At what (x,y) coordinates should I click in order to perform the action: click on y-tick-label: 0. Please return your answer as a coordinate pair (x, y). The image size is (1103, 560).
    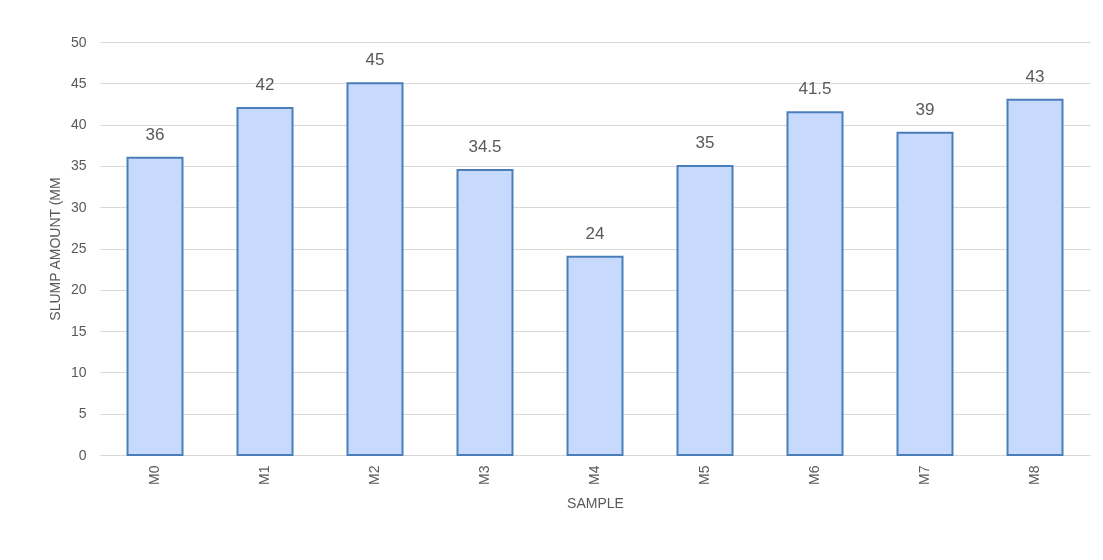
    Looking at the image, I should click on (82, 454).